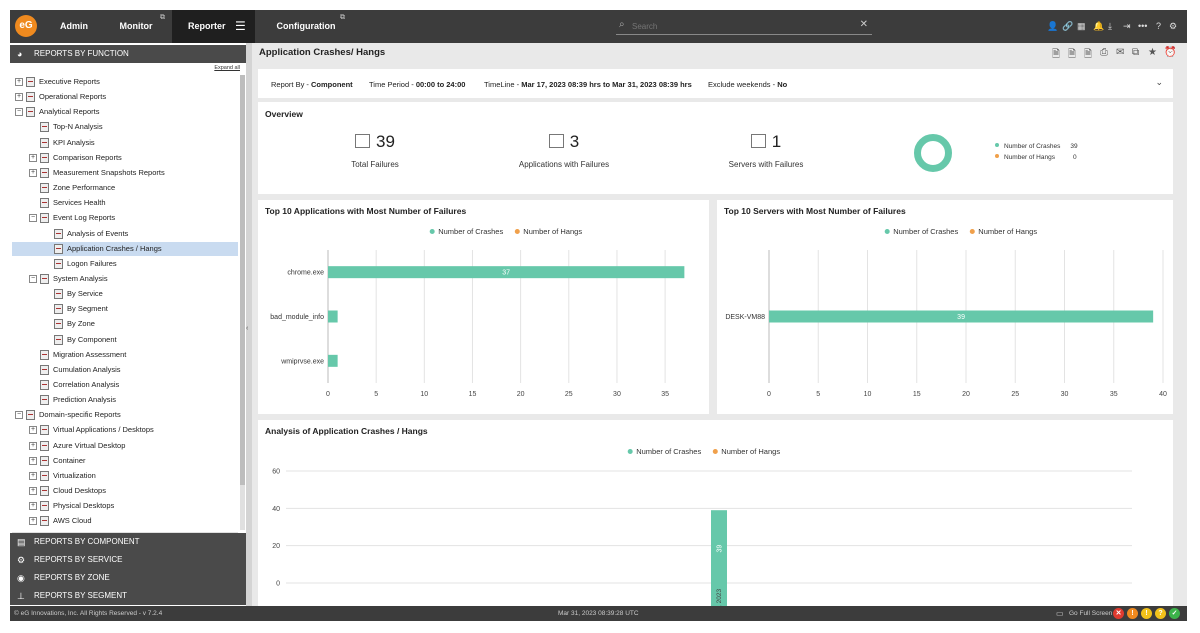  What do you see at coordinates (125, 506) in the screenshot?
I see `tree-item: + Physical Desktops` at bounding box center [125, 506].